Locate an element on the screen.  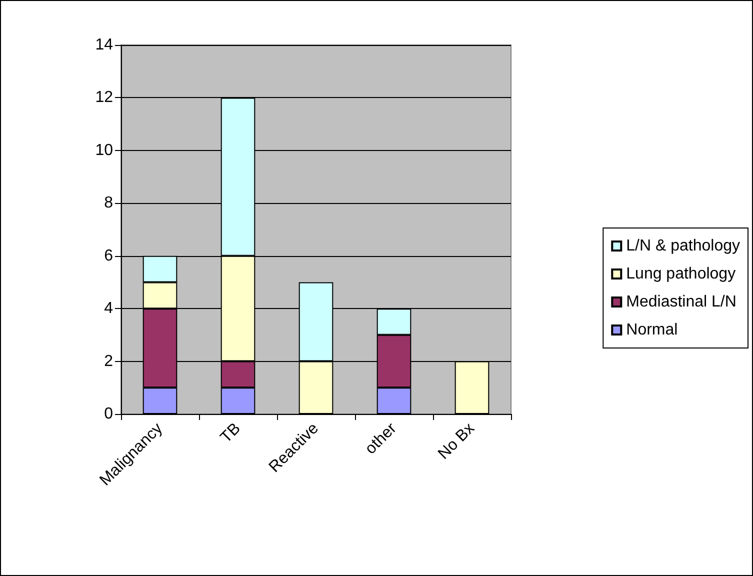
legend-label: Mediastinal L/N is located at coordinates (681, 302).